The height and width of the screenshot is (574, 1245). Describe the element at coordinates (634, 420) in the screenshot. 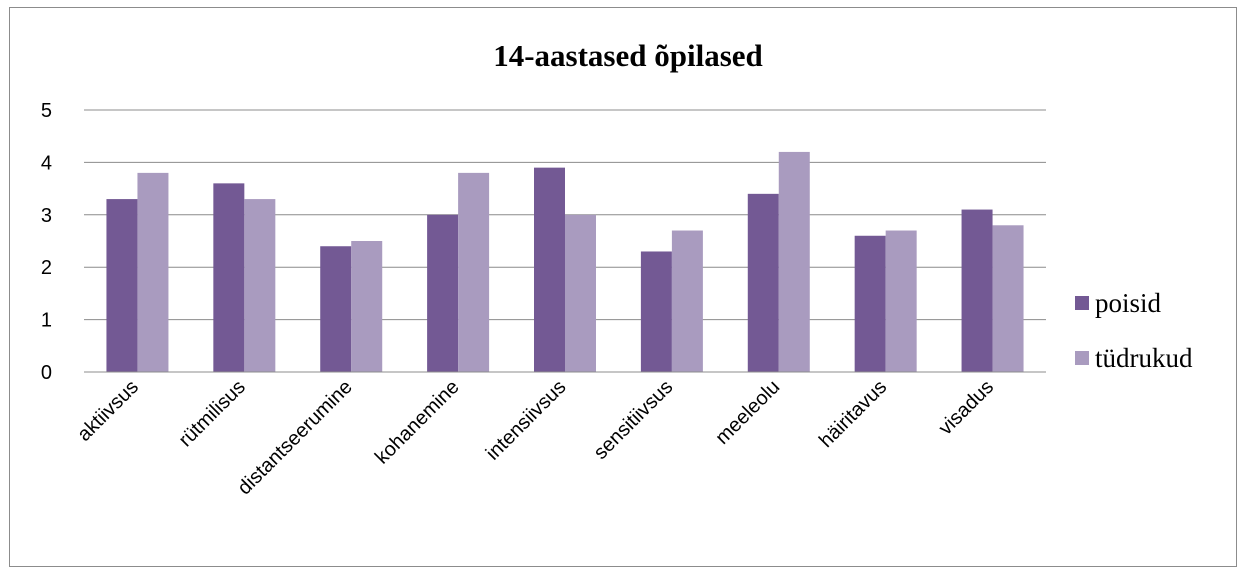

I see `category-label: sensitiivsus` at that location.